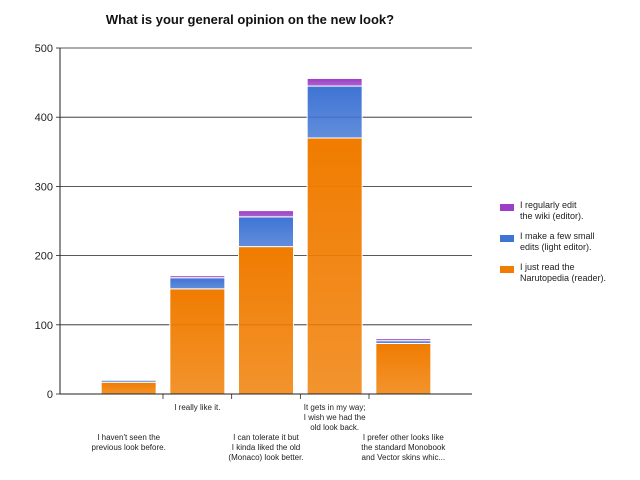  I want to click on y-tick-label: 0, so click(50, 395).